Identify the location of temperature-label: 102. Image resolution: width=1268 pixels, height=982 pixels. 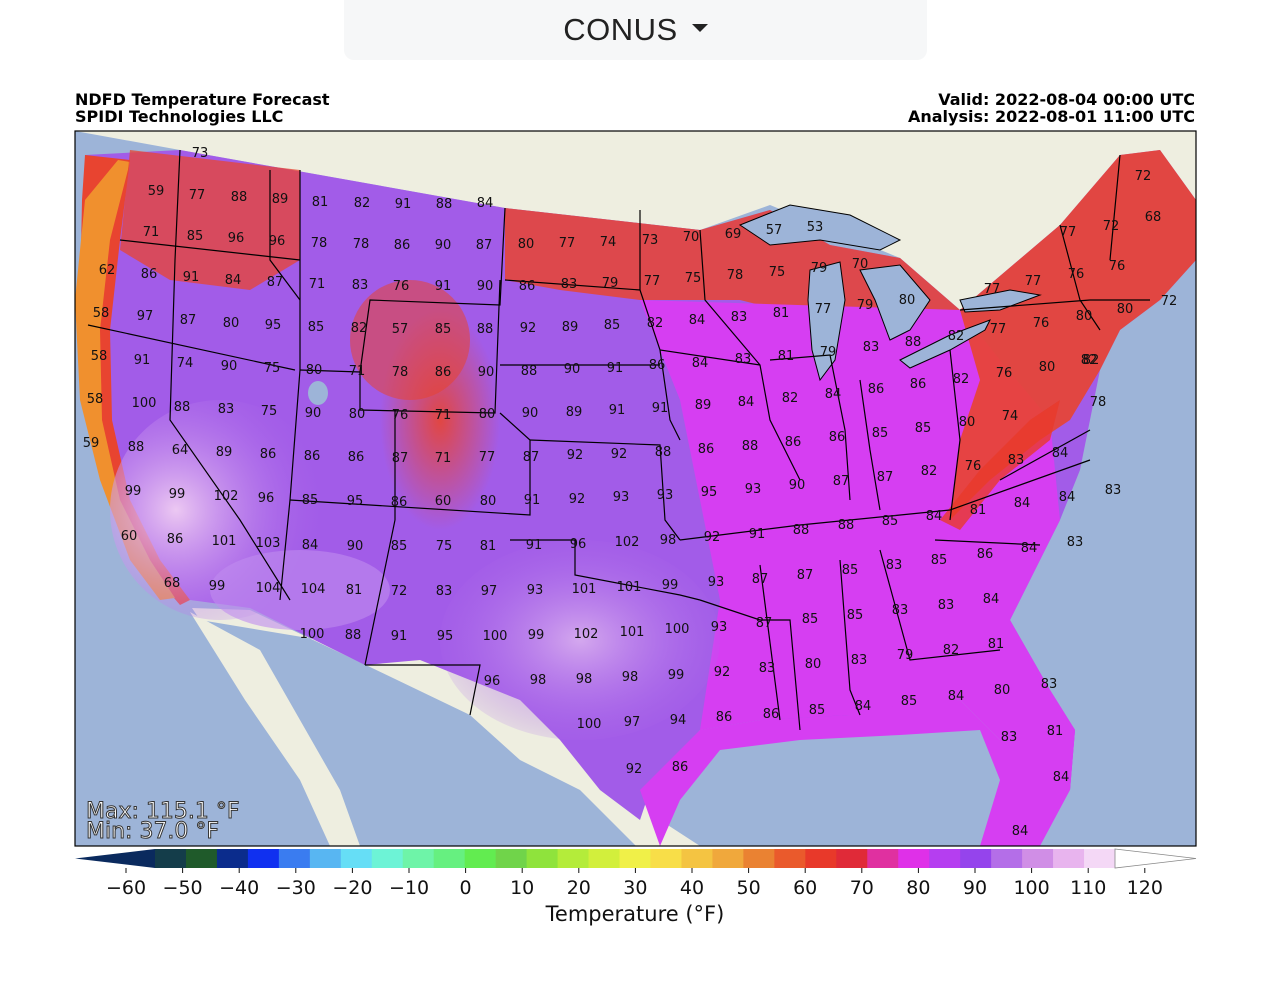
(627, 542).